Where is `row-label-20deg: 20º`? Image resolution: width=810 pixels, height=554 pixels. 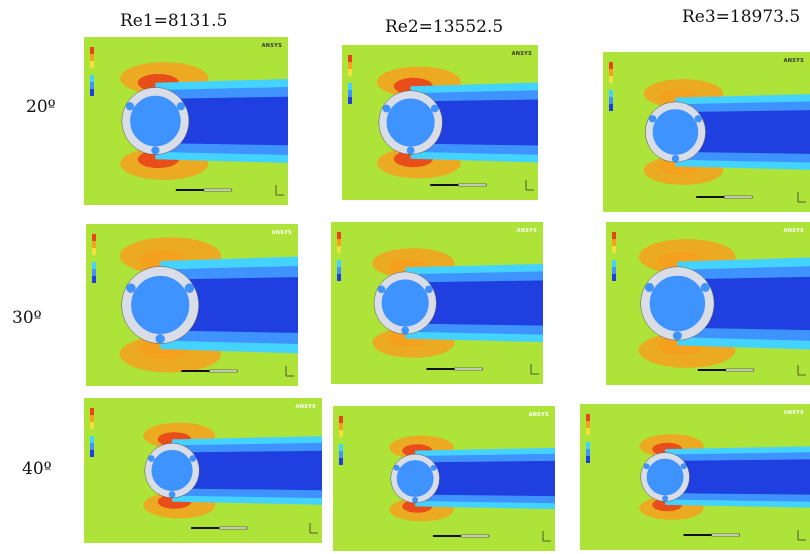 row-label-20deg: 20º is located at coordinates (41, 107).